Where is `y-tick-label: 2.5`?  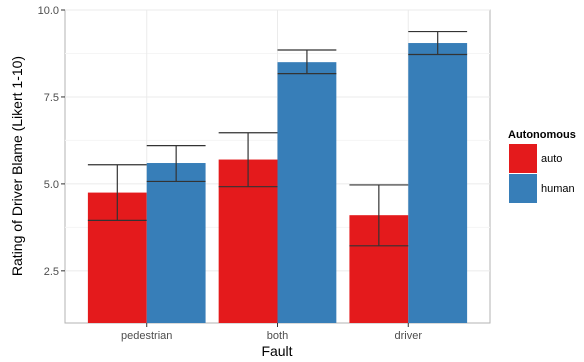
y-tick-label: 2.5 is located at coordinates (51, 272).